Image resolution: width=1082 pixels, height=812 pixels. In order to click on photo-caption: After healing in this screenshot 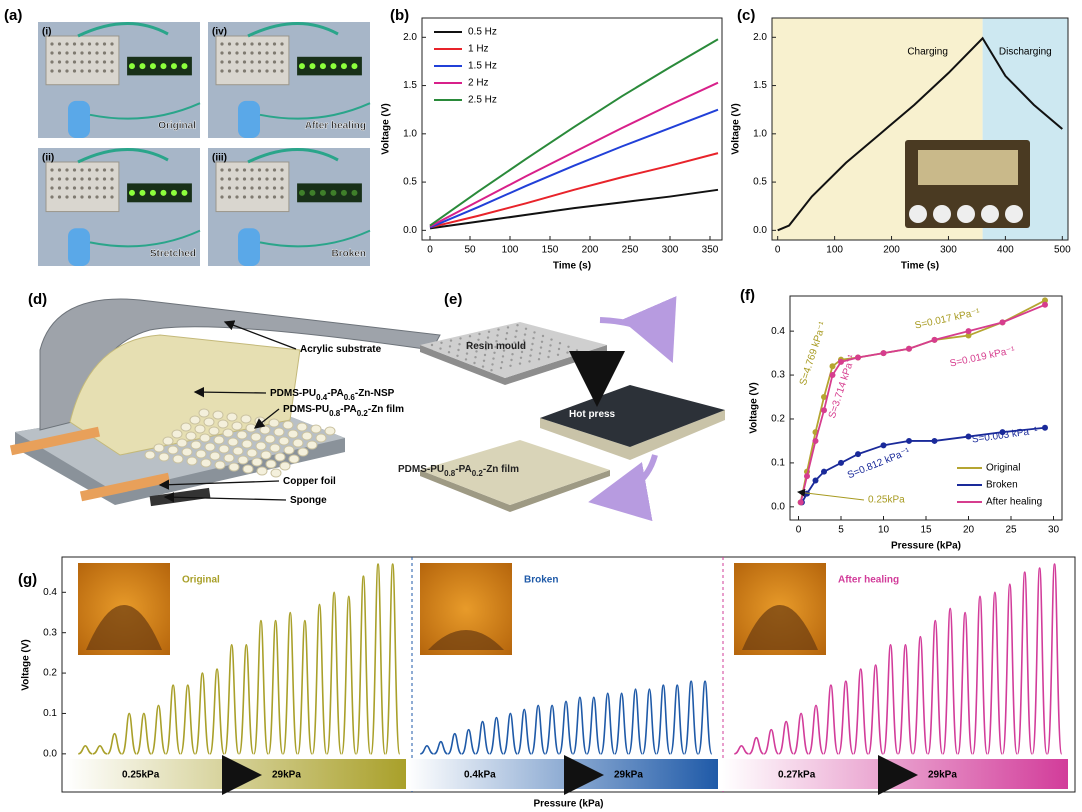, I will do `click(335, 126)`.